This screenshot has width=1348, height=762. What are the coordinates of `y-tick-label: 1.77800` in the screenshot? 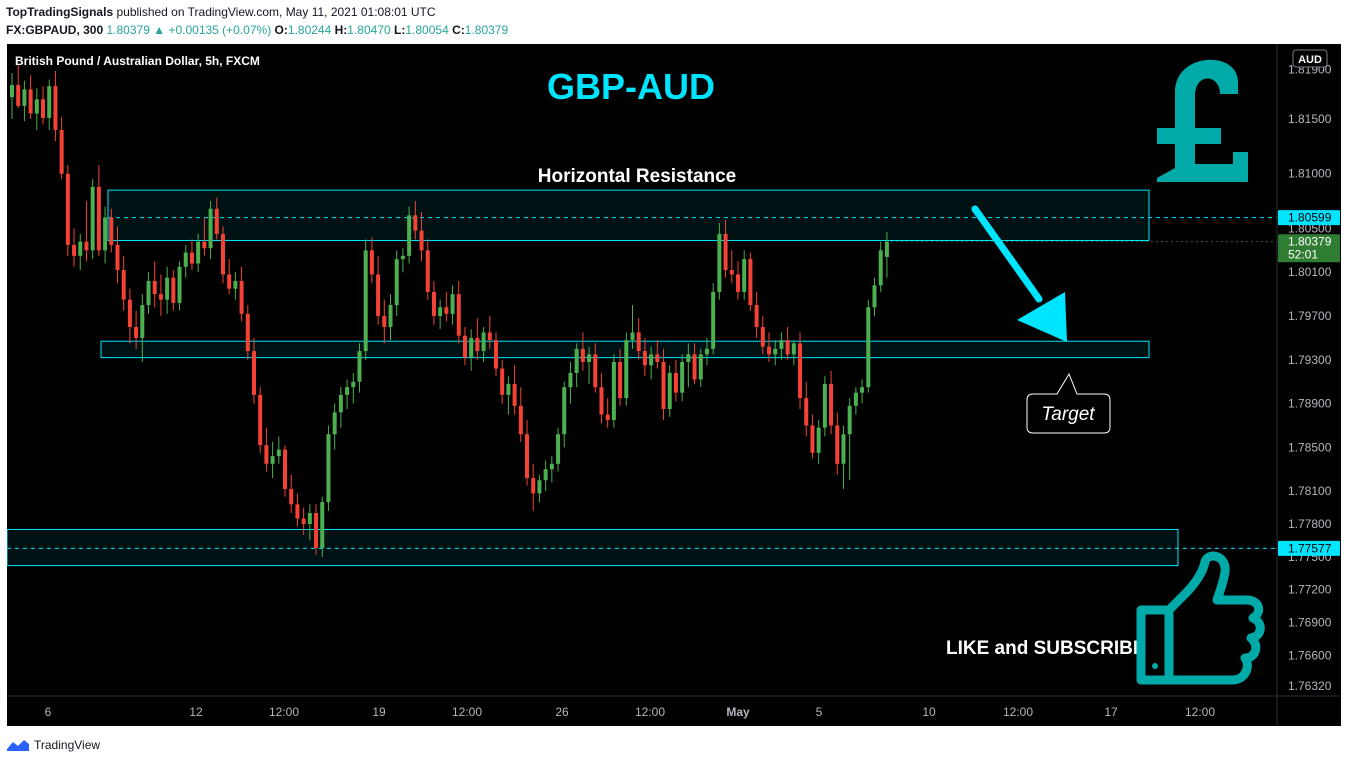 It's located at (1310, 524).